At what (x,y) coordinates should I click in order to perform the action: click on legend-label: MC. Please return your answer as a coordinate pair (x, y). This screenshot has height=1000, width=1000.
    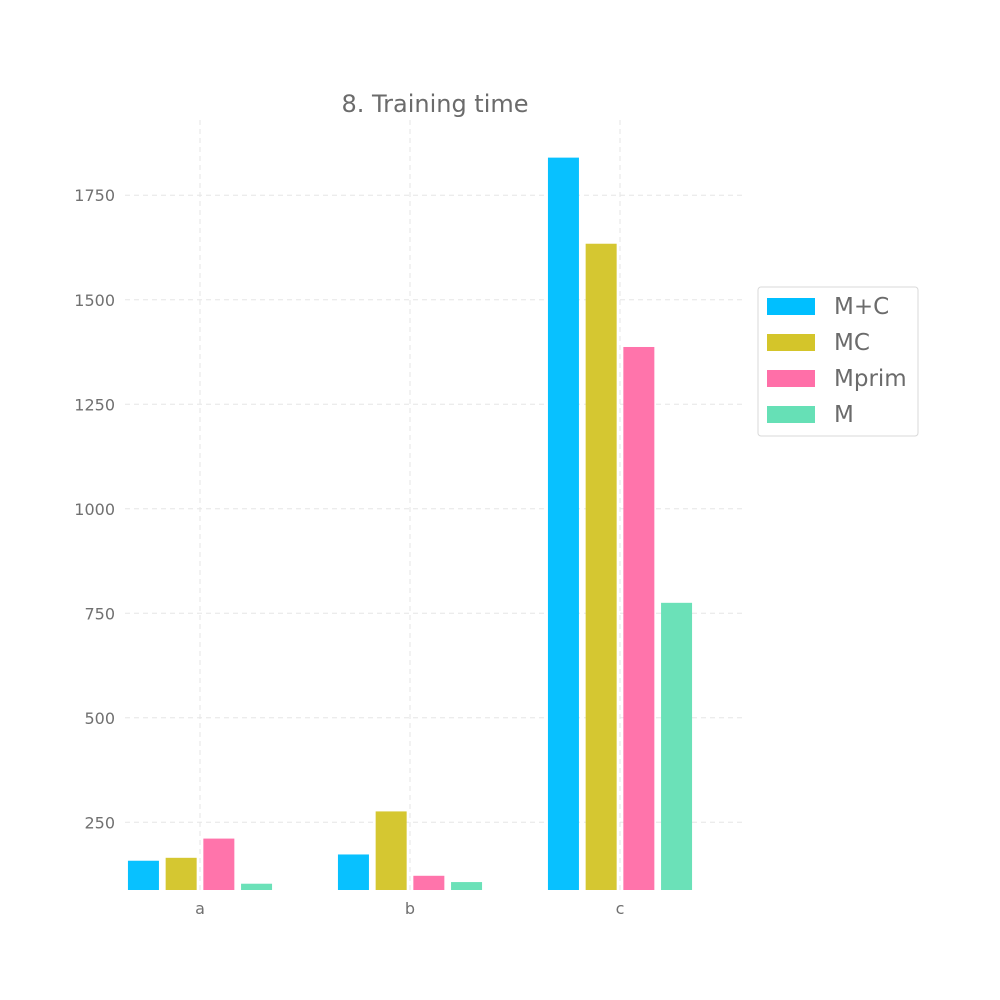
    Looking at the image, I should click on (852, 343).